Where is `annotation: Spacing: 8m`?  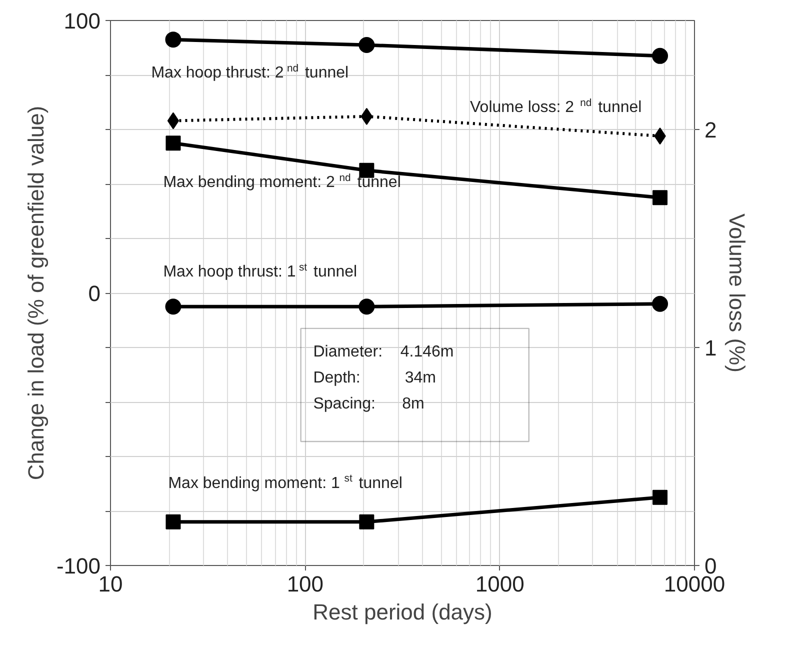 annotation: Spacing: 8m is located at coordinates (368, 403).